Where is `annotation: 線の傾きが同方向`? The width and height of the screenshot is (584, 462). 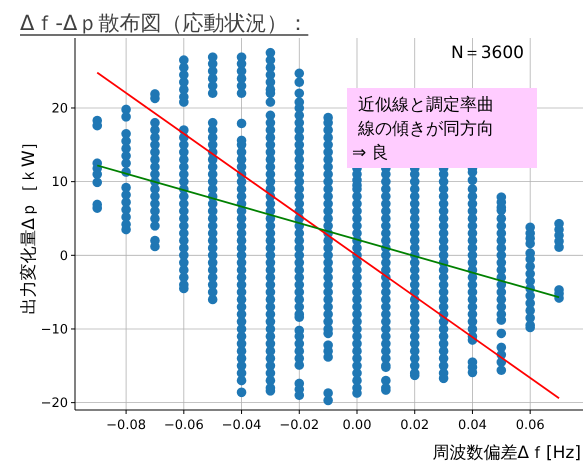 annotation: 線の傾きが同方向 is located at coordinates (425, 129).